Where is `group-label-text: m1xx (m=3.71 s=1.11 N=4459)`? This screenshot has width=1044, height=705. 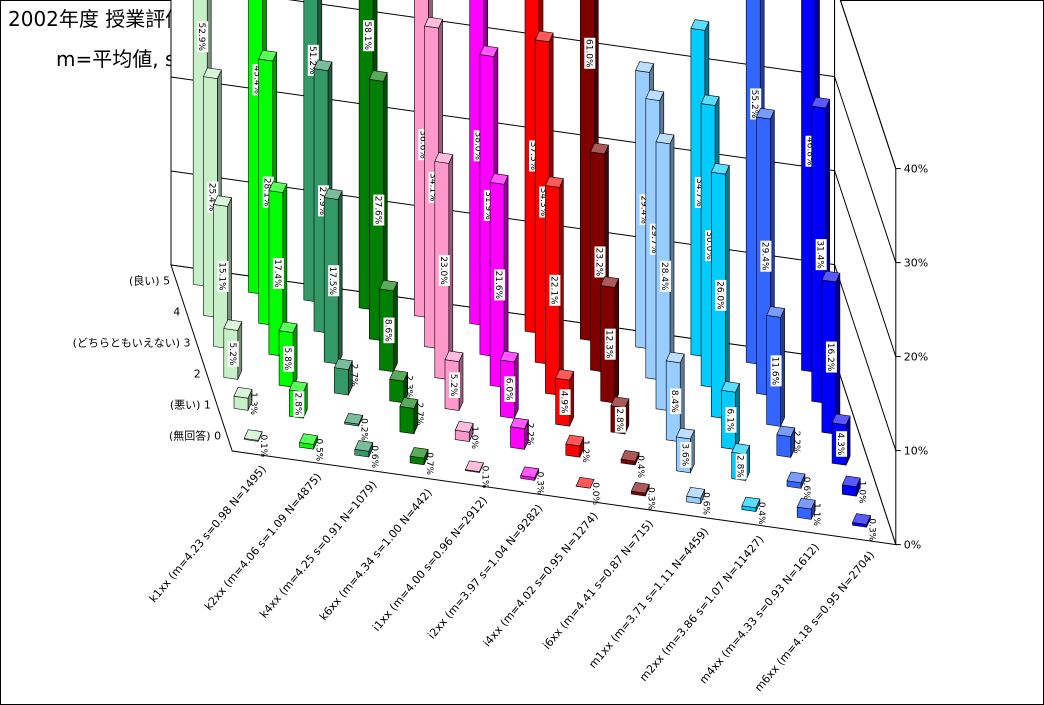 group-label-text: m1xx (m=3.71 s=1.11 N=4459) is located at coordinates (648, 598).